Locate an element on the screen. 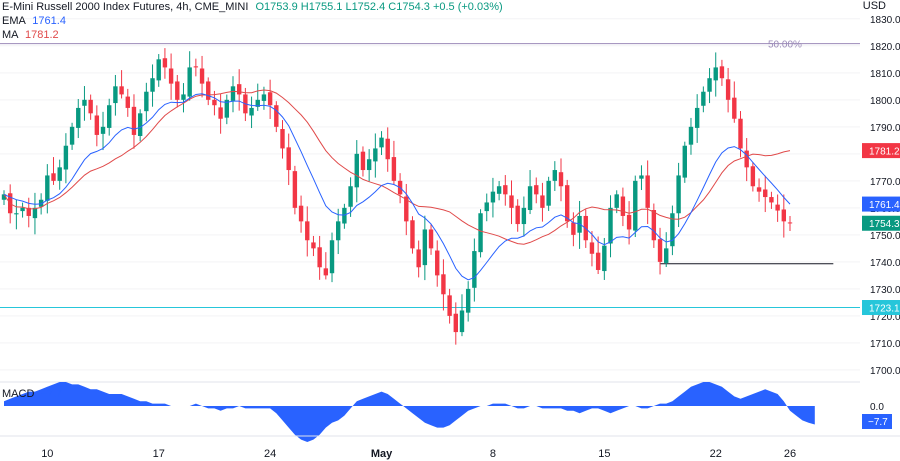 This screenshot has height=461, width=900. macd-badge is located at coordinates (877, 421).